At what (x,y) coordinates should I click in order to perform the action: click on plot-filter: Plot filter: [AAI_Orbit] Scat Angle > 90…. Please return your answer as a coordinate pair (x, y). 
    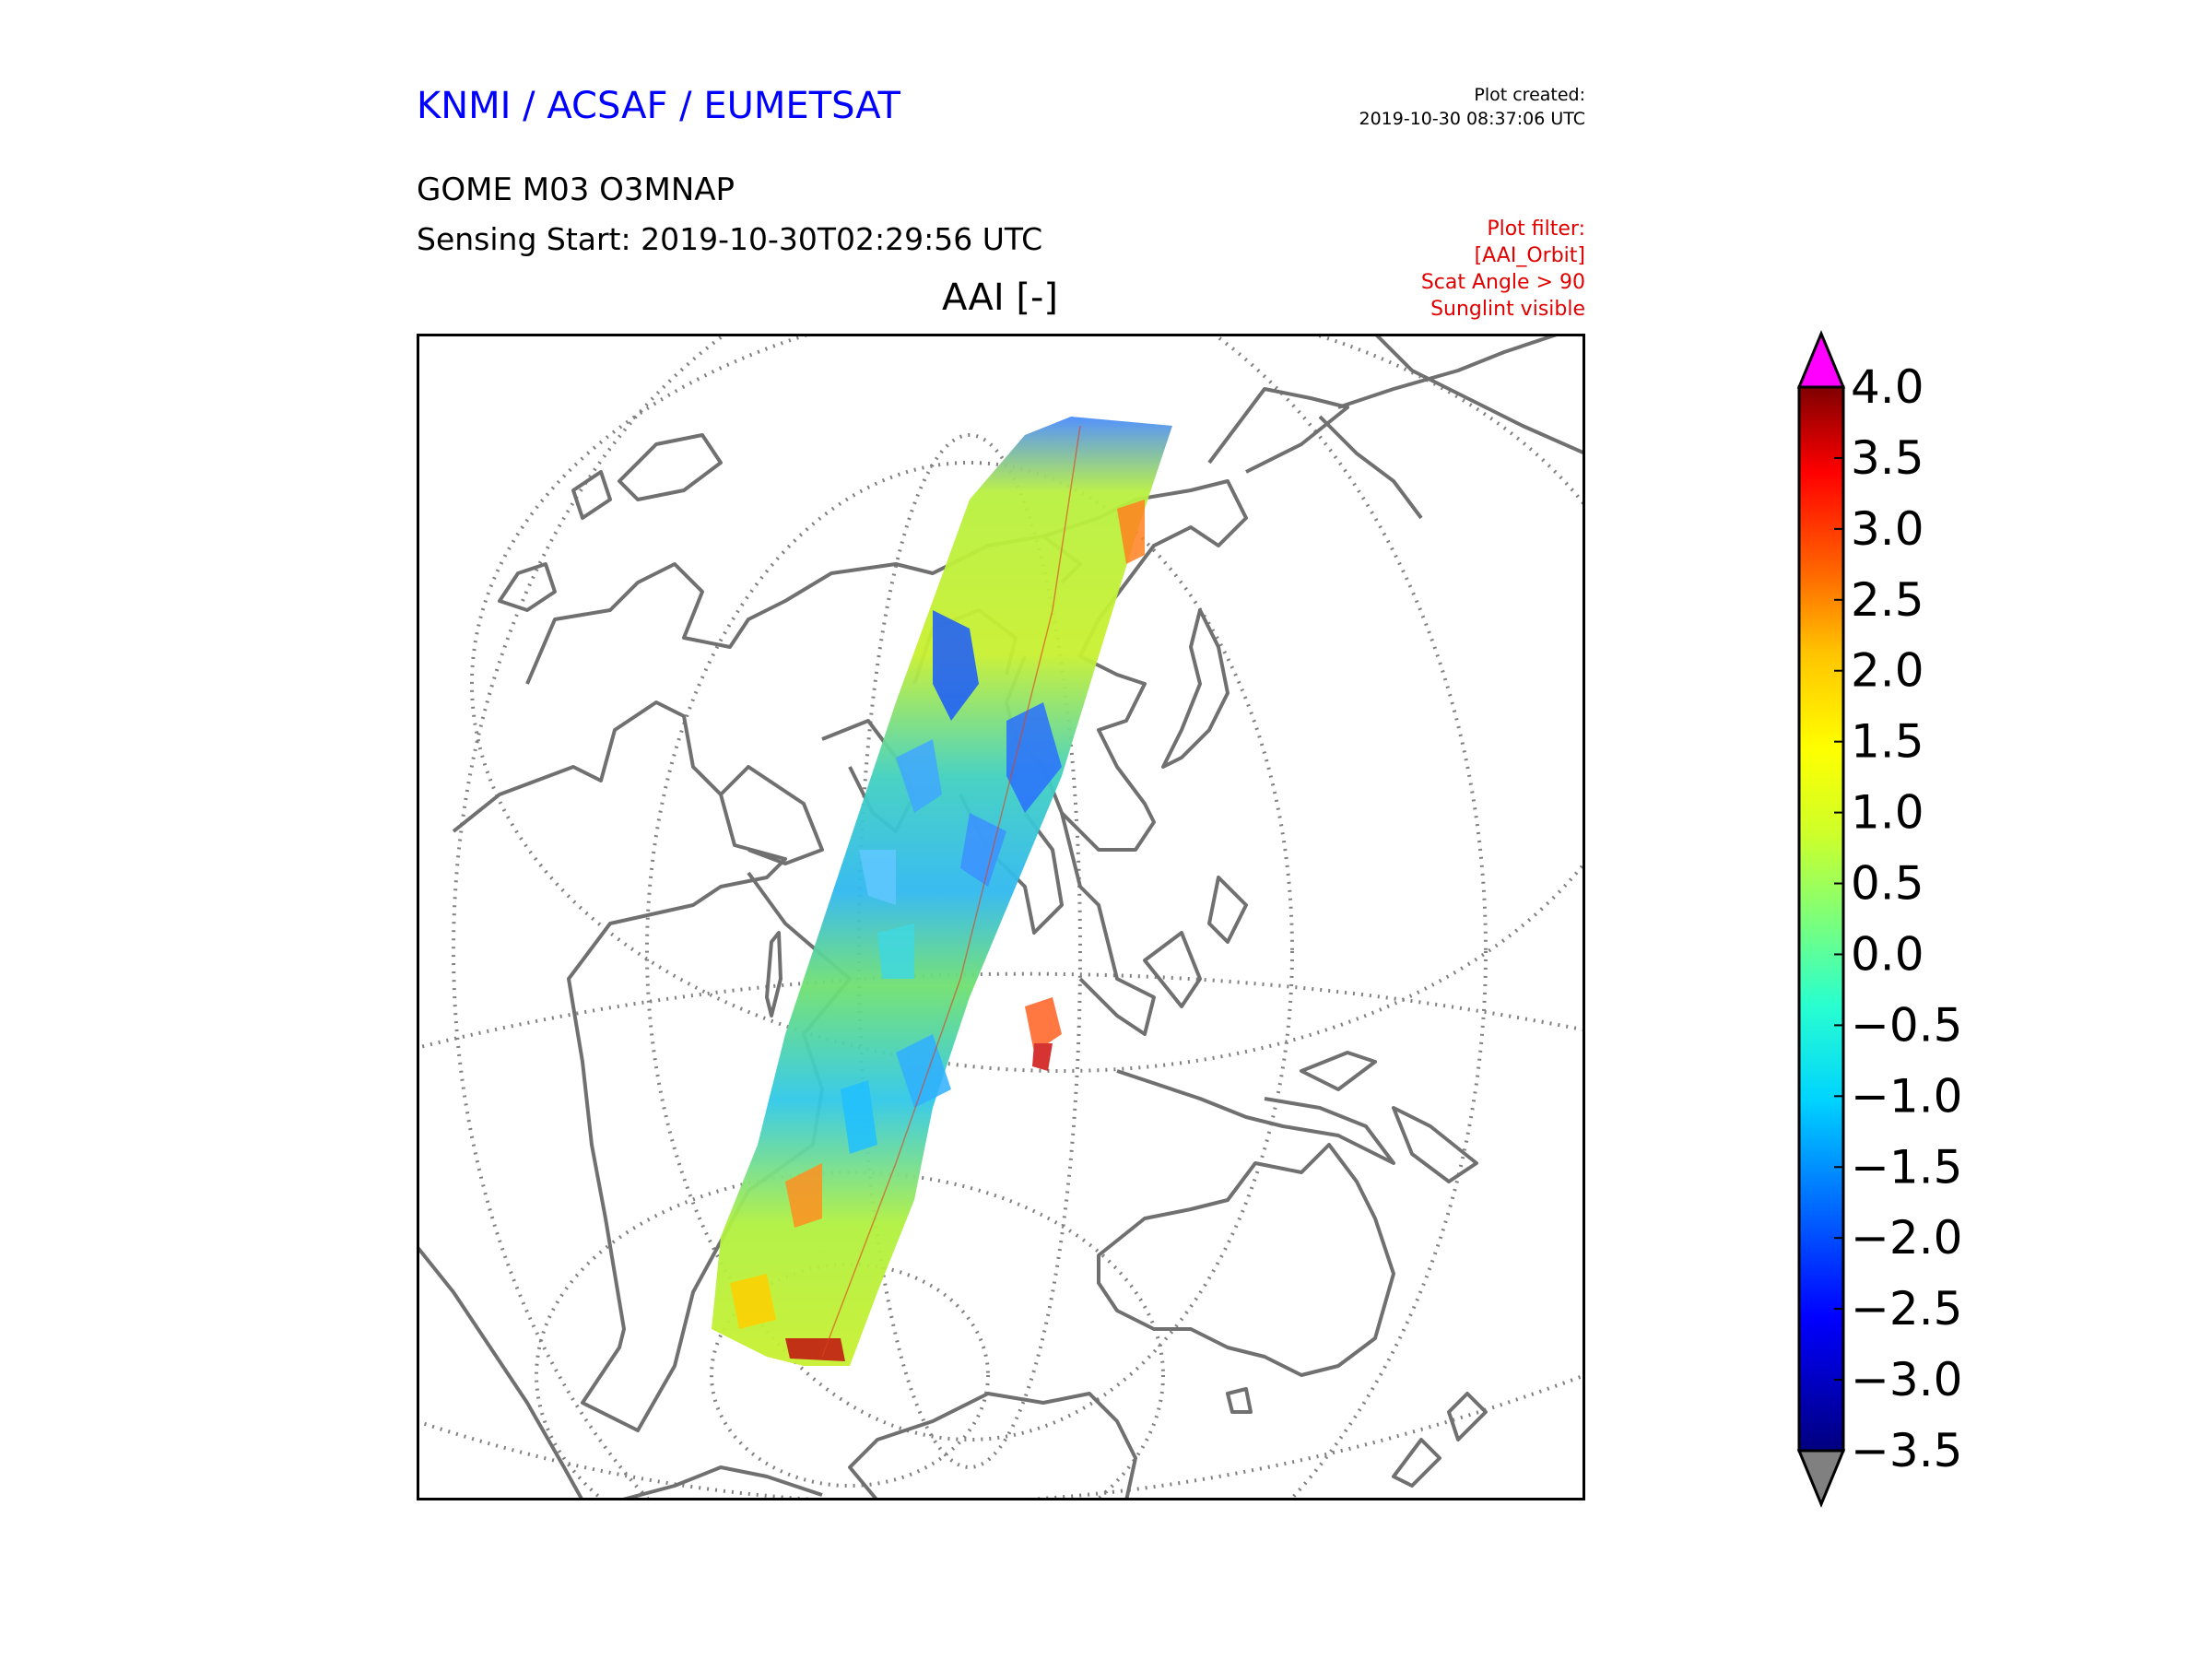
    Looking at the image, I should click on (1503, 269).